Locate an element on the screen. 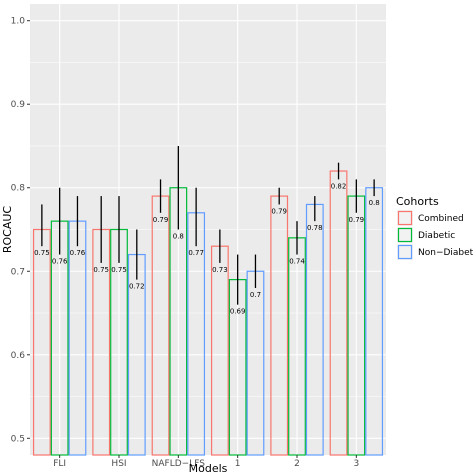 The height and width of the screenshot is (474, 474). x-tick-label: 3 is located at coordinates (356, 464).